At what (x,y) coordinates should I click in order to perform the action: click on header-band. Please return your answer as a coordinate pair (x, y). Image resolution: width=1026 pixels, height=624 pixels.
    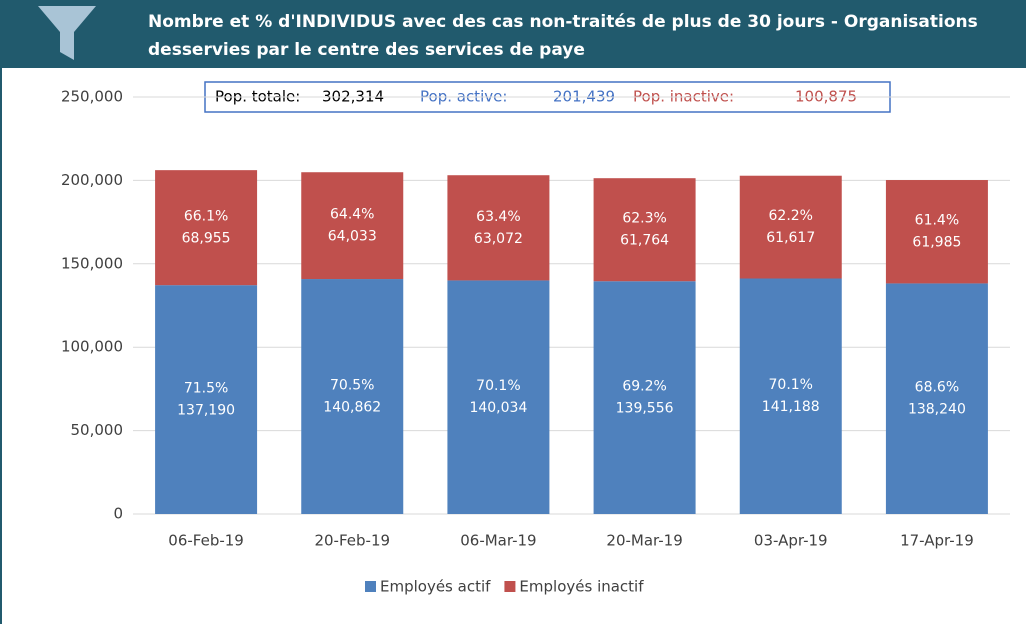
    Looking at the image, I should click on (513, 34).